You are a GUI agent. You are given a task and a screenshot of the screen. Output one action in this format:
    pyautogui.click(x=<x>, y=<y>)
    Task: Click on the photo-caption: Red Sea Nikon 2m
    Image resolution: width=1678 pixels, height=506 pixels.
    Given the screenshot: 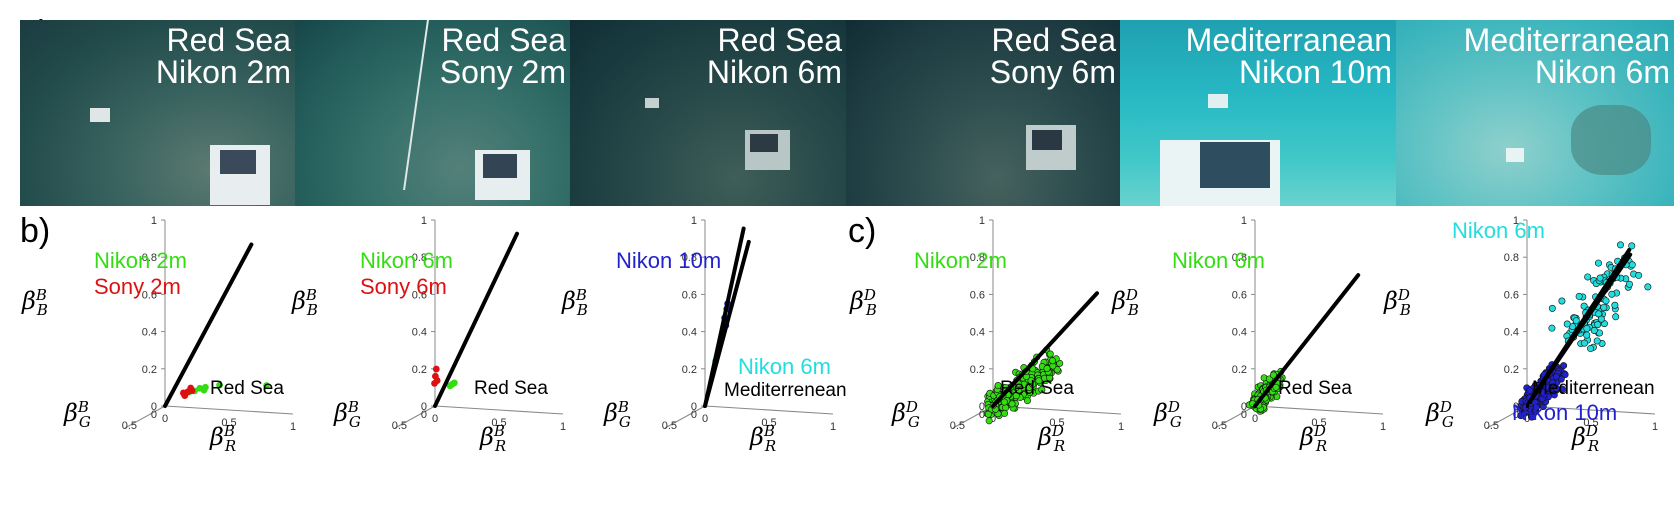 What is the action you would take?
    pyautogui.click(x=223, y=56)
    